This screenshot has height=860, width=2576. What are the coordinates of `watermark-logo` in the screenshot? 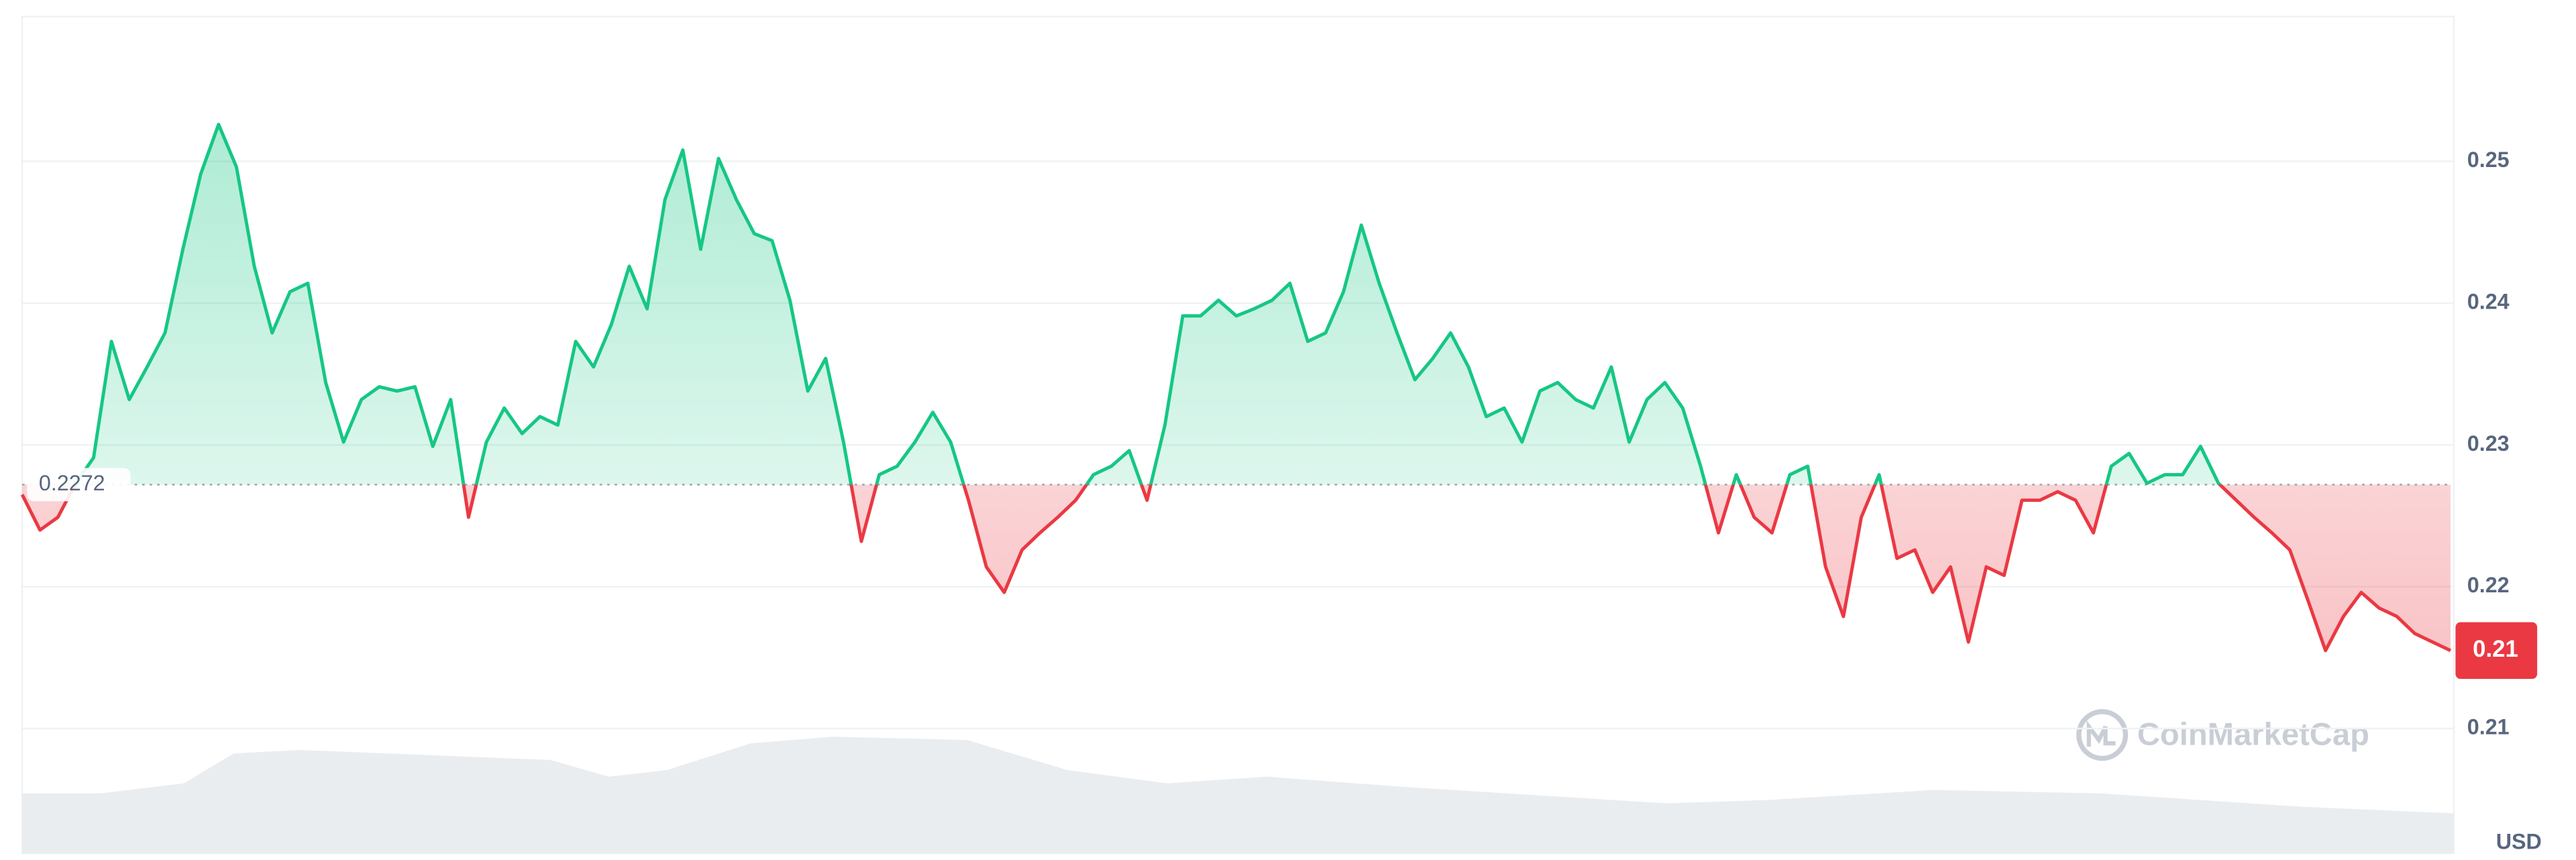 It's located at (2102, 735).